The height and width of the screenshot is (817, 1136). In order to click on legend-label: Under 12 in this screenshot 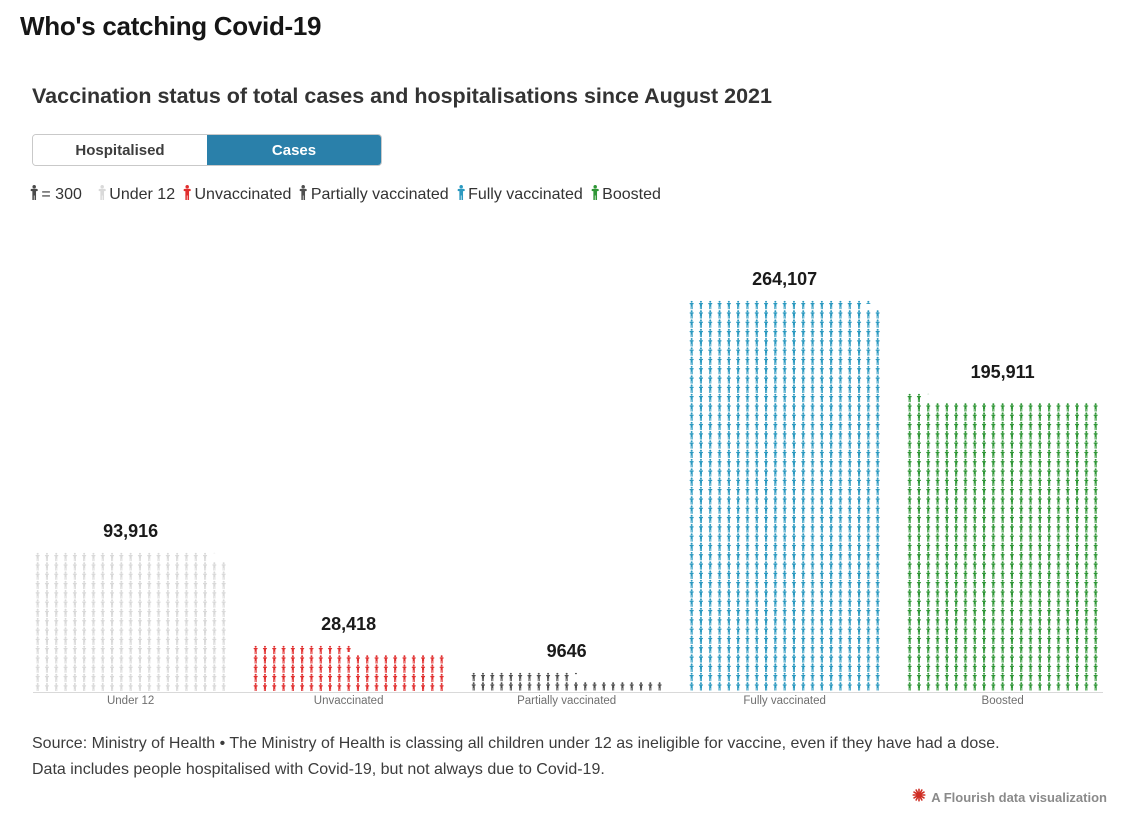, I will do `click(142, 194)`.